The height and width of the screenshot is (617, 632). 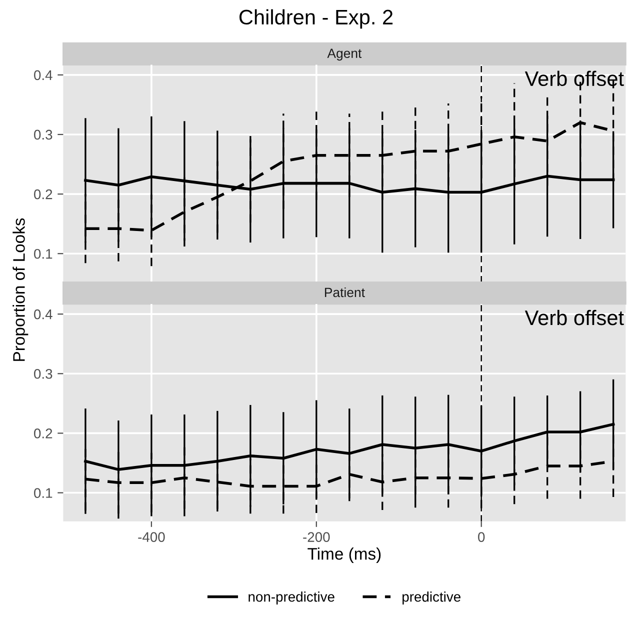 I want to click on chart-subtitle: Agent, so click(x=344, y=54).